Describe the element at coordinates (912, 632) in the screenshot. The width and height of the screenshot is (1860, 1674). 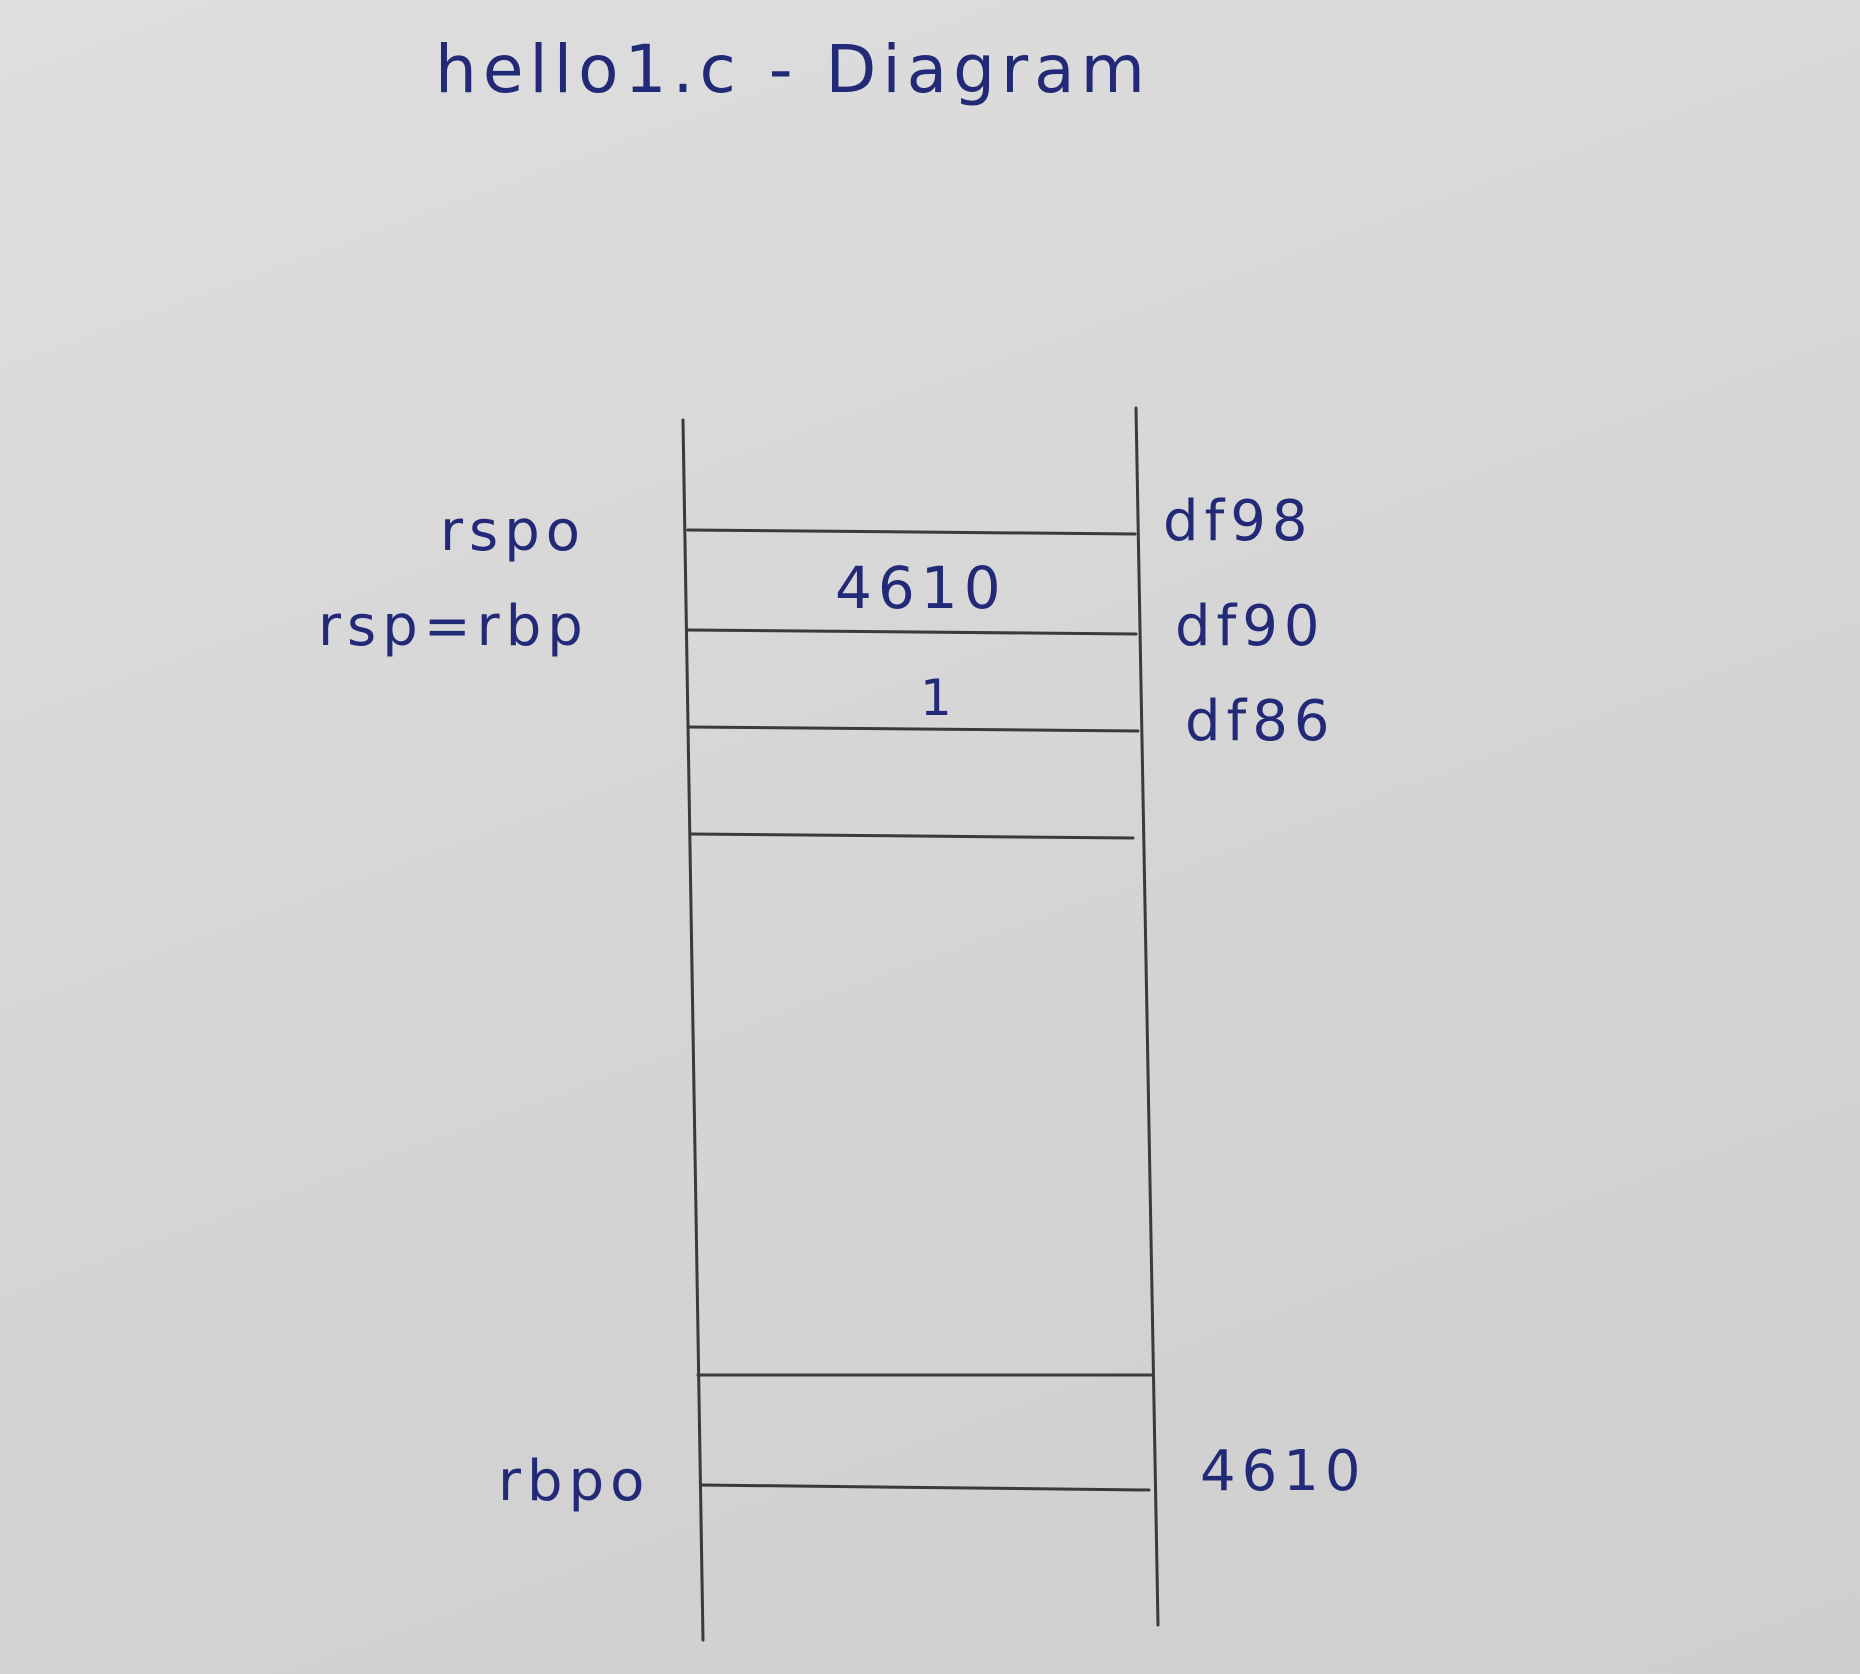
I see `slot-divider-df90` at that location.